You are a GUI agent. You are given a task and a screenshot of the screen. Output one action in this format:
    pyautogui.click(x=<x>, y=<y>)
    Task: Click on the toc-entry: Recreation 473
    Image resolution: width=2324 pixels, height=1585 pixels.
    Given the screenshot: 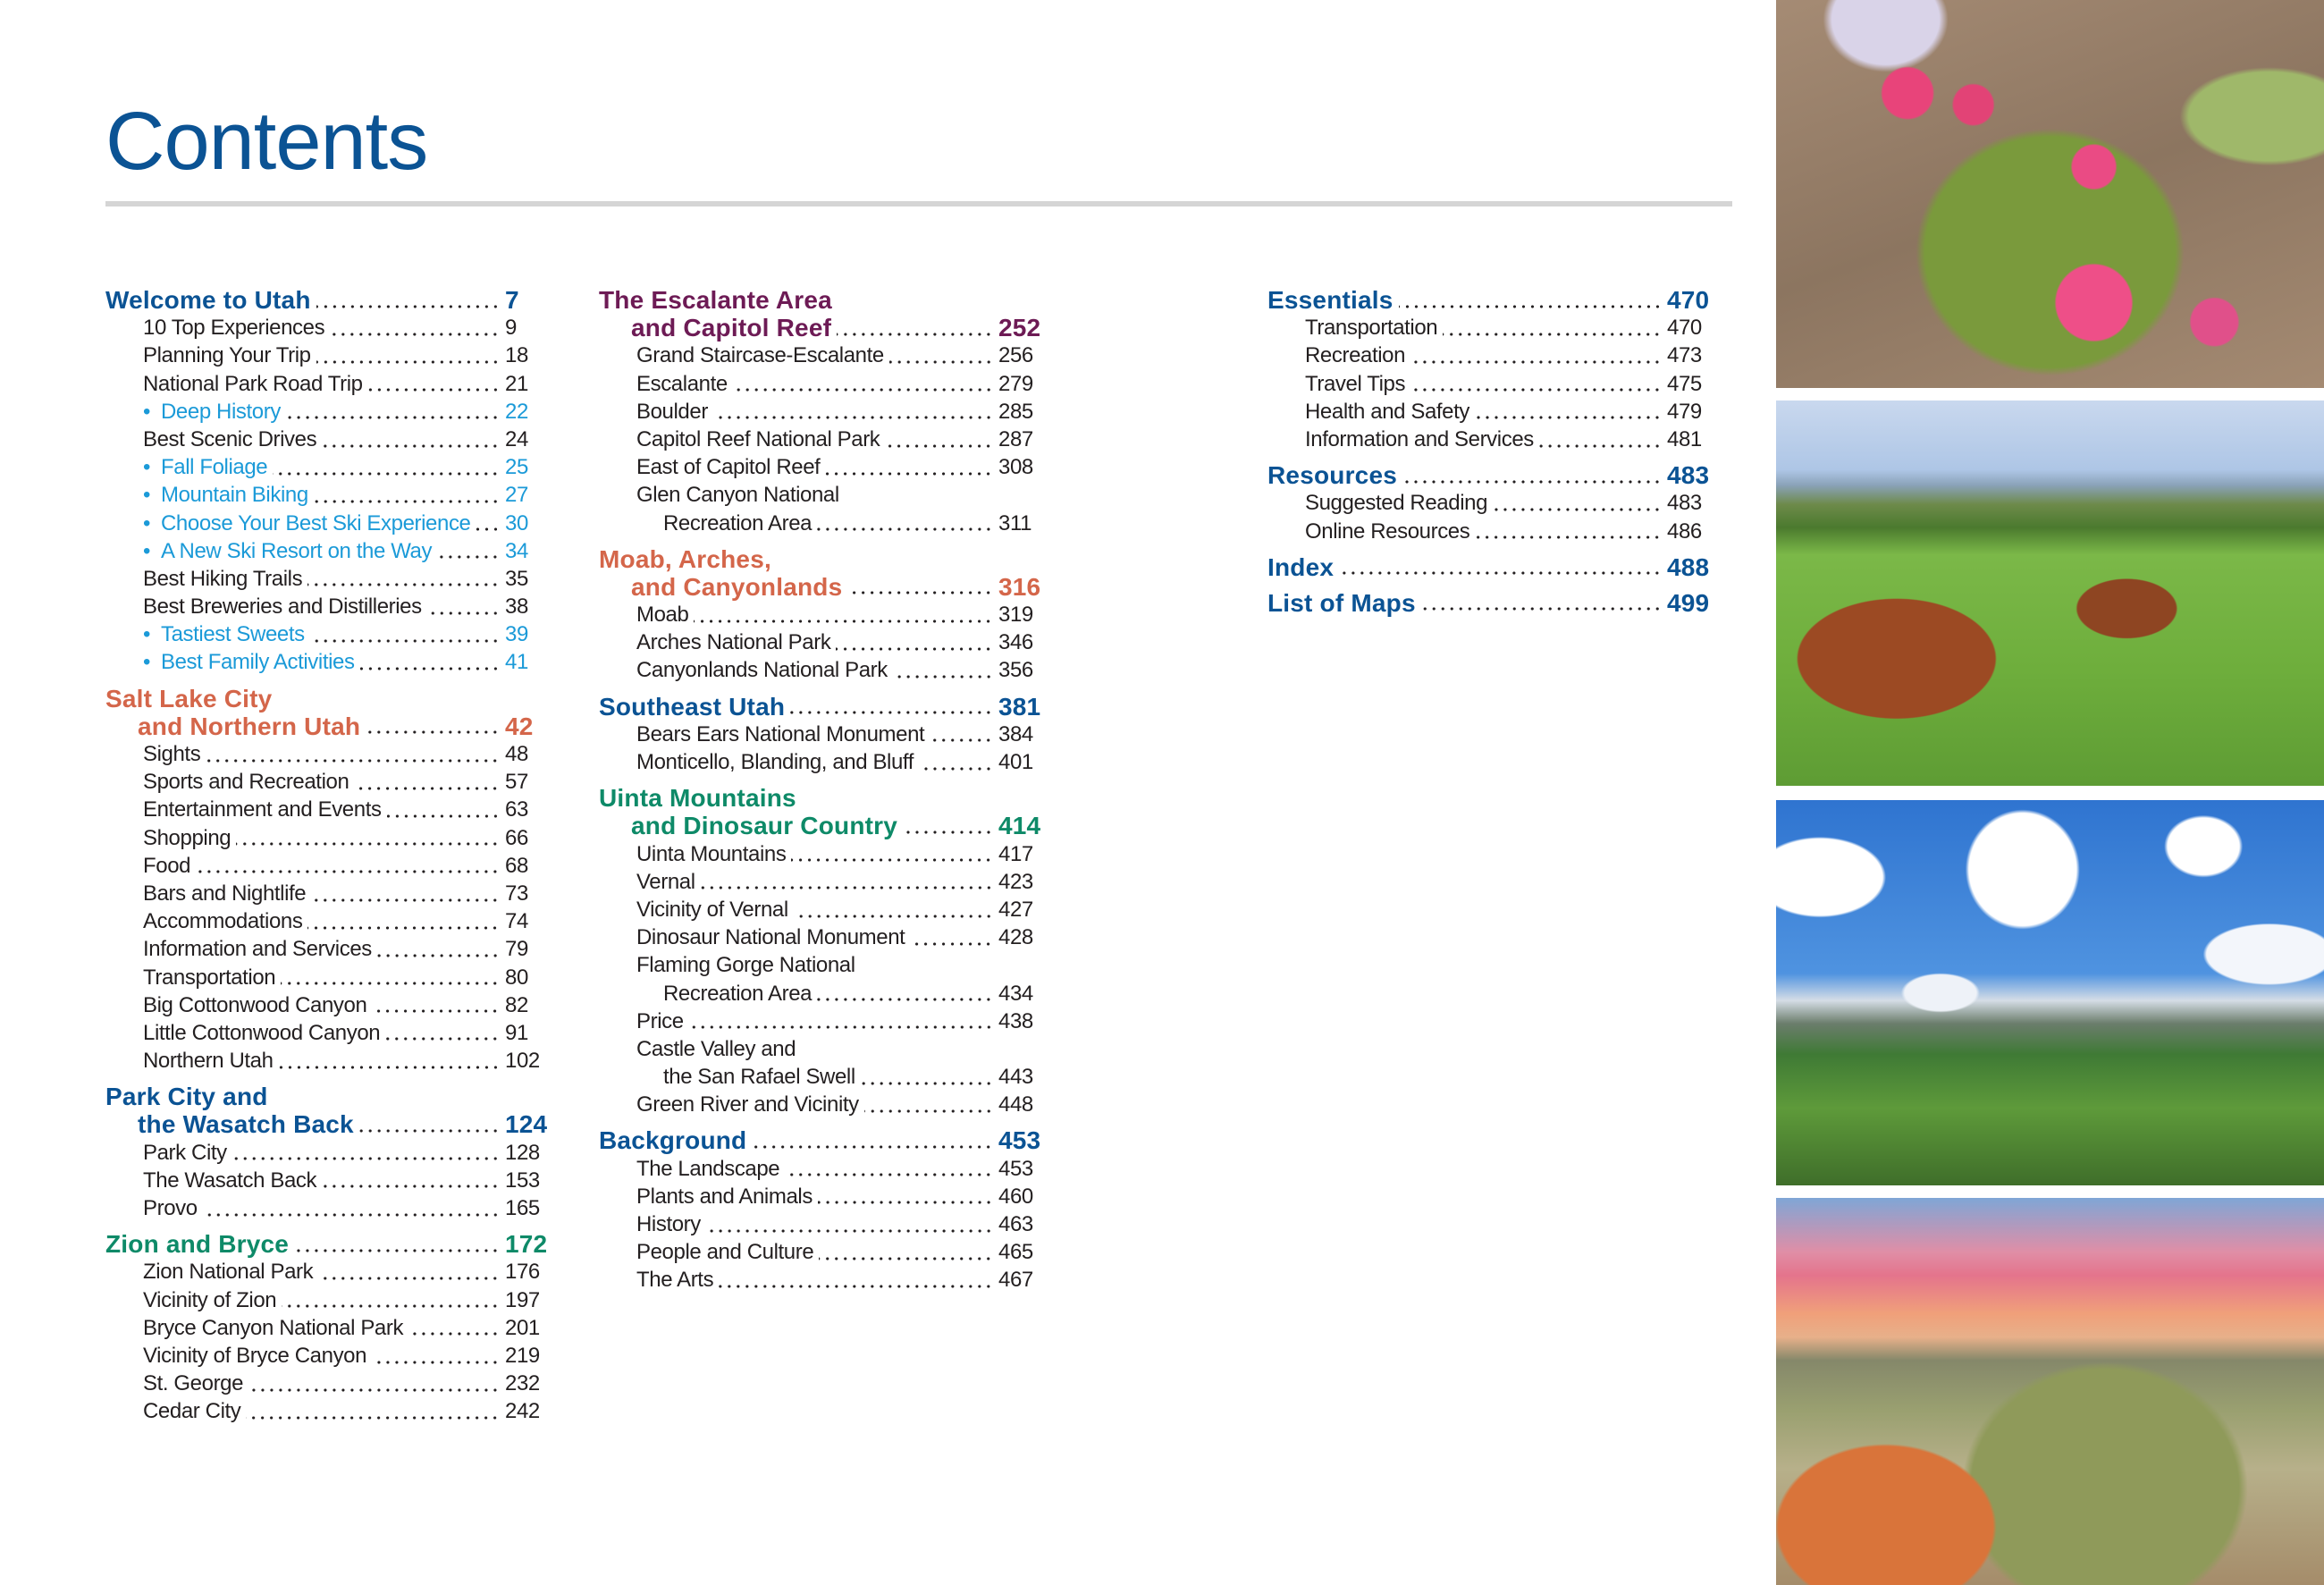 What is the action you would take?
    pyautogui.click(x=1494, y=355)
    